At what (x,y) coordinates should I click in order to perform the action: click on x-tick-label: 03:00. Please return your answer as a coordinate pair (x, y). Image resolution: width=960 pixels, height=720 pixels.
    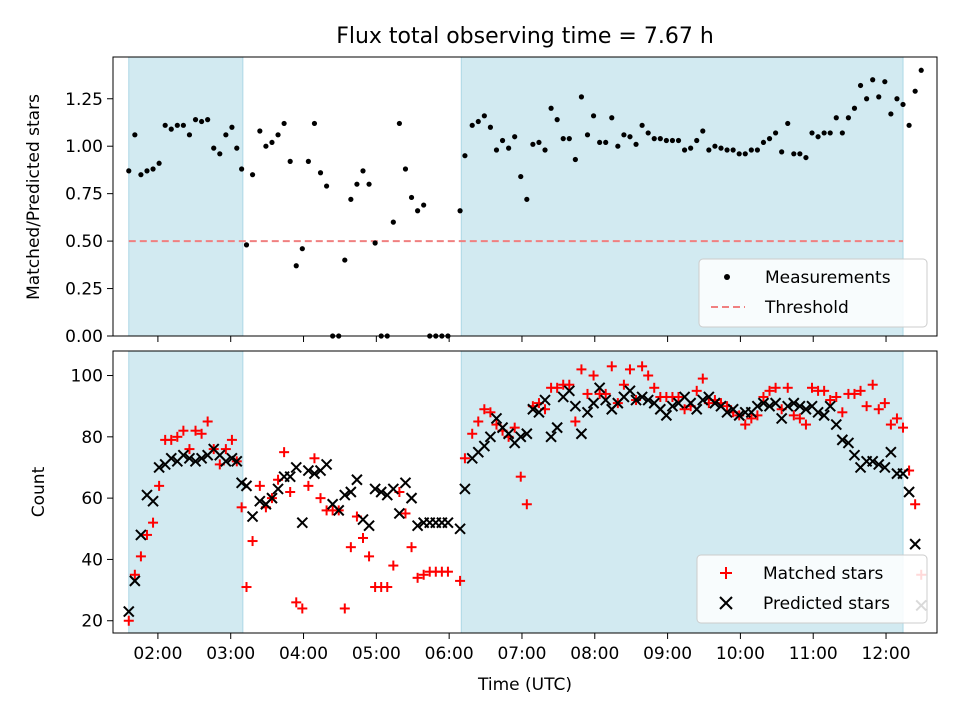
    Looking at the image, I should click on (230, 654).